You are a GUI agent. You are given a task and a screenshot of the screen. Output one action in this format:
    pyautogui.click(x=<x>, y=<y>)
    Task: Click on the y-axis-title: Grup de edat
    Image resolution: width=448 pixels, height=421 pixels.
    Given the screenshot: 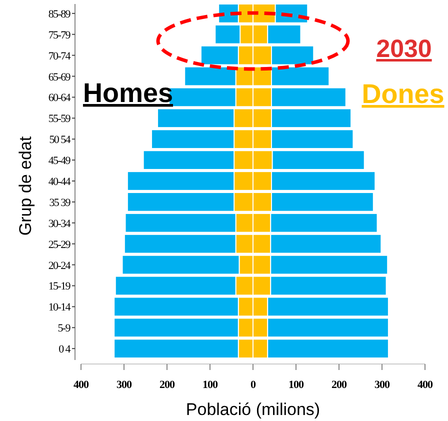 What is the action you would take?
    pyautogui.click(x=25, y=186)
    